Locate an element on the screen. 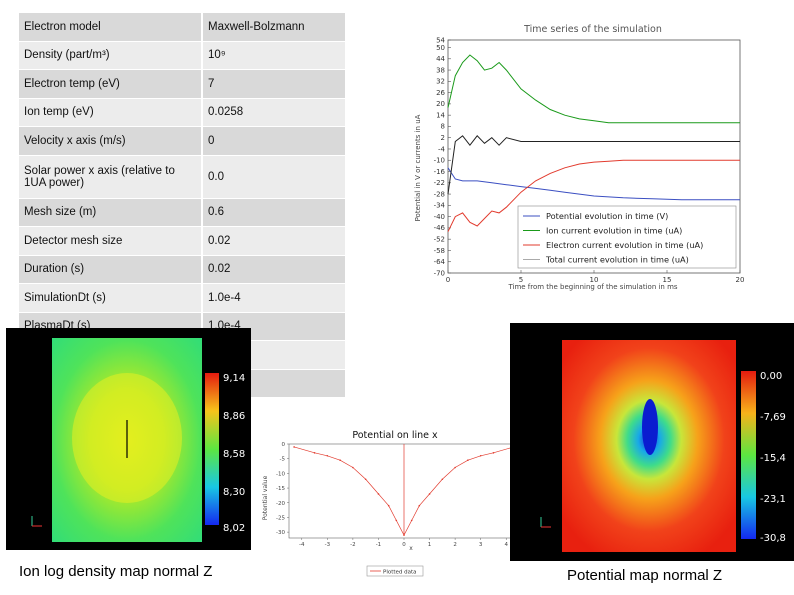  y-tick-label: 44 is located at coordinates (440, 59).